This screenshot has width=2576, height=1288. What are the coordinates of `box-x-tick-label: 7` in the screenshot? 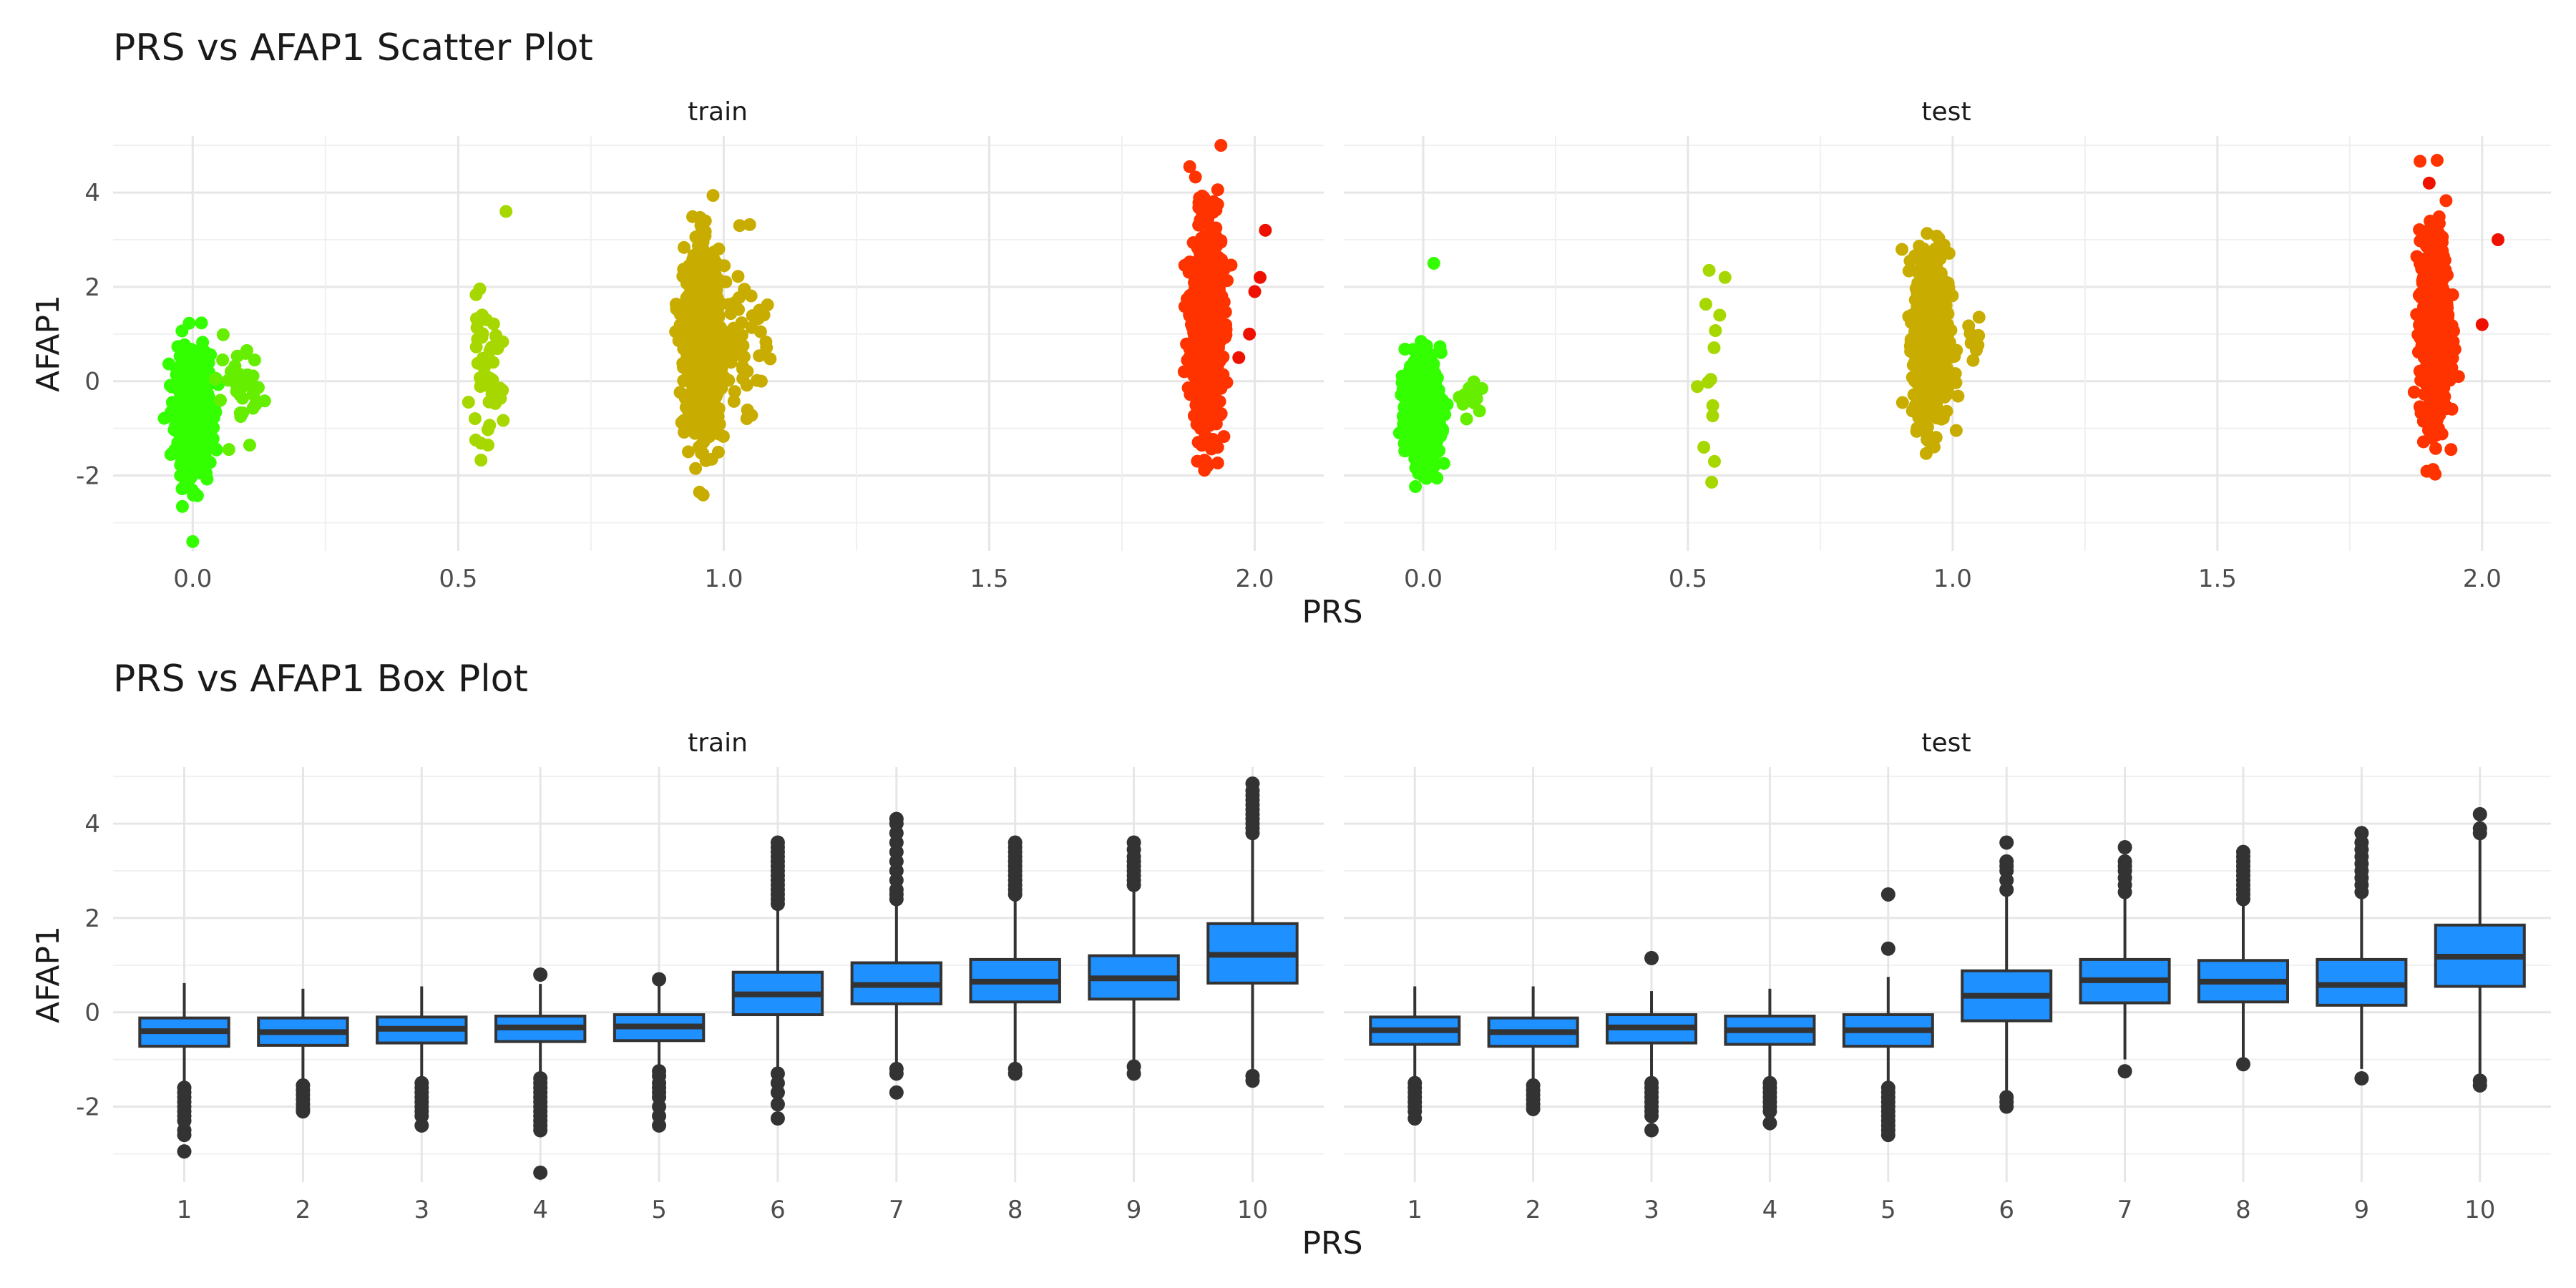 It's located at (2125, 1210).